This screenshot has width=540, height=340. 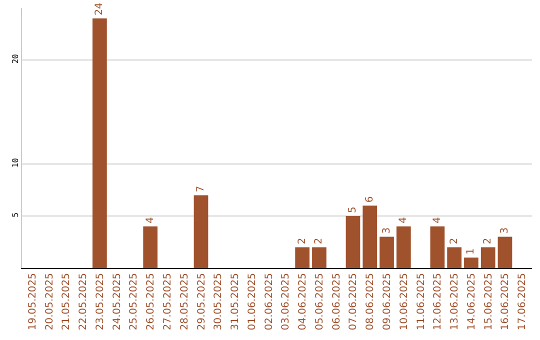 I want to click on x-tick-label: 21.05.2025, so click(x=66, y=301).